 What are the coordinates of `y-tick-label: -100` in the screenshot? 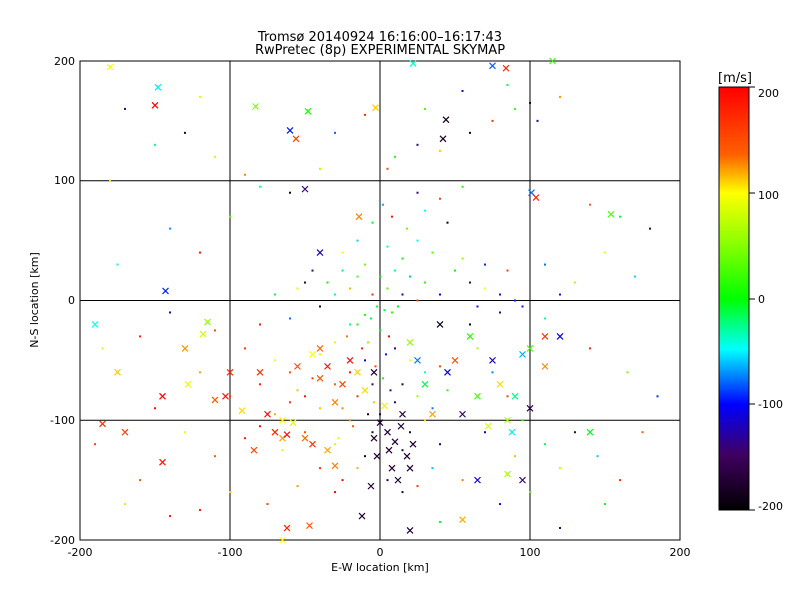 It's located at (62, 420).